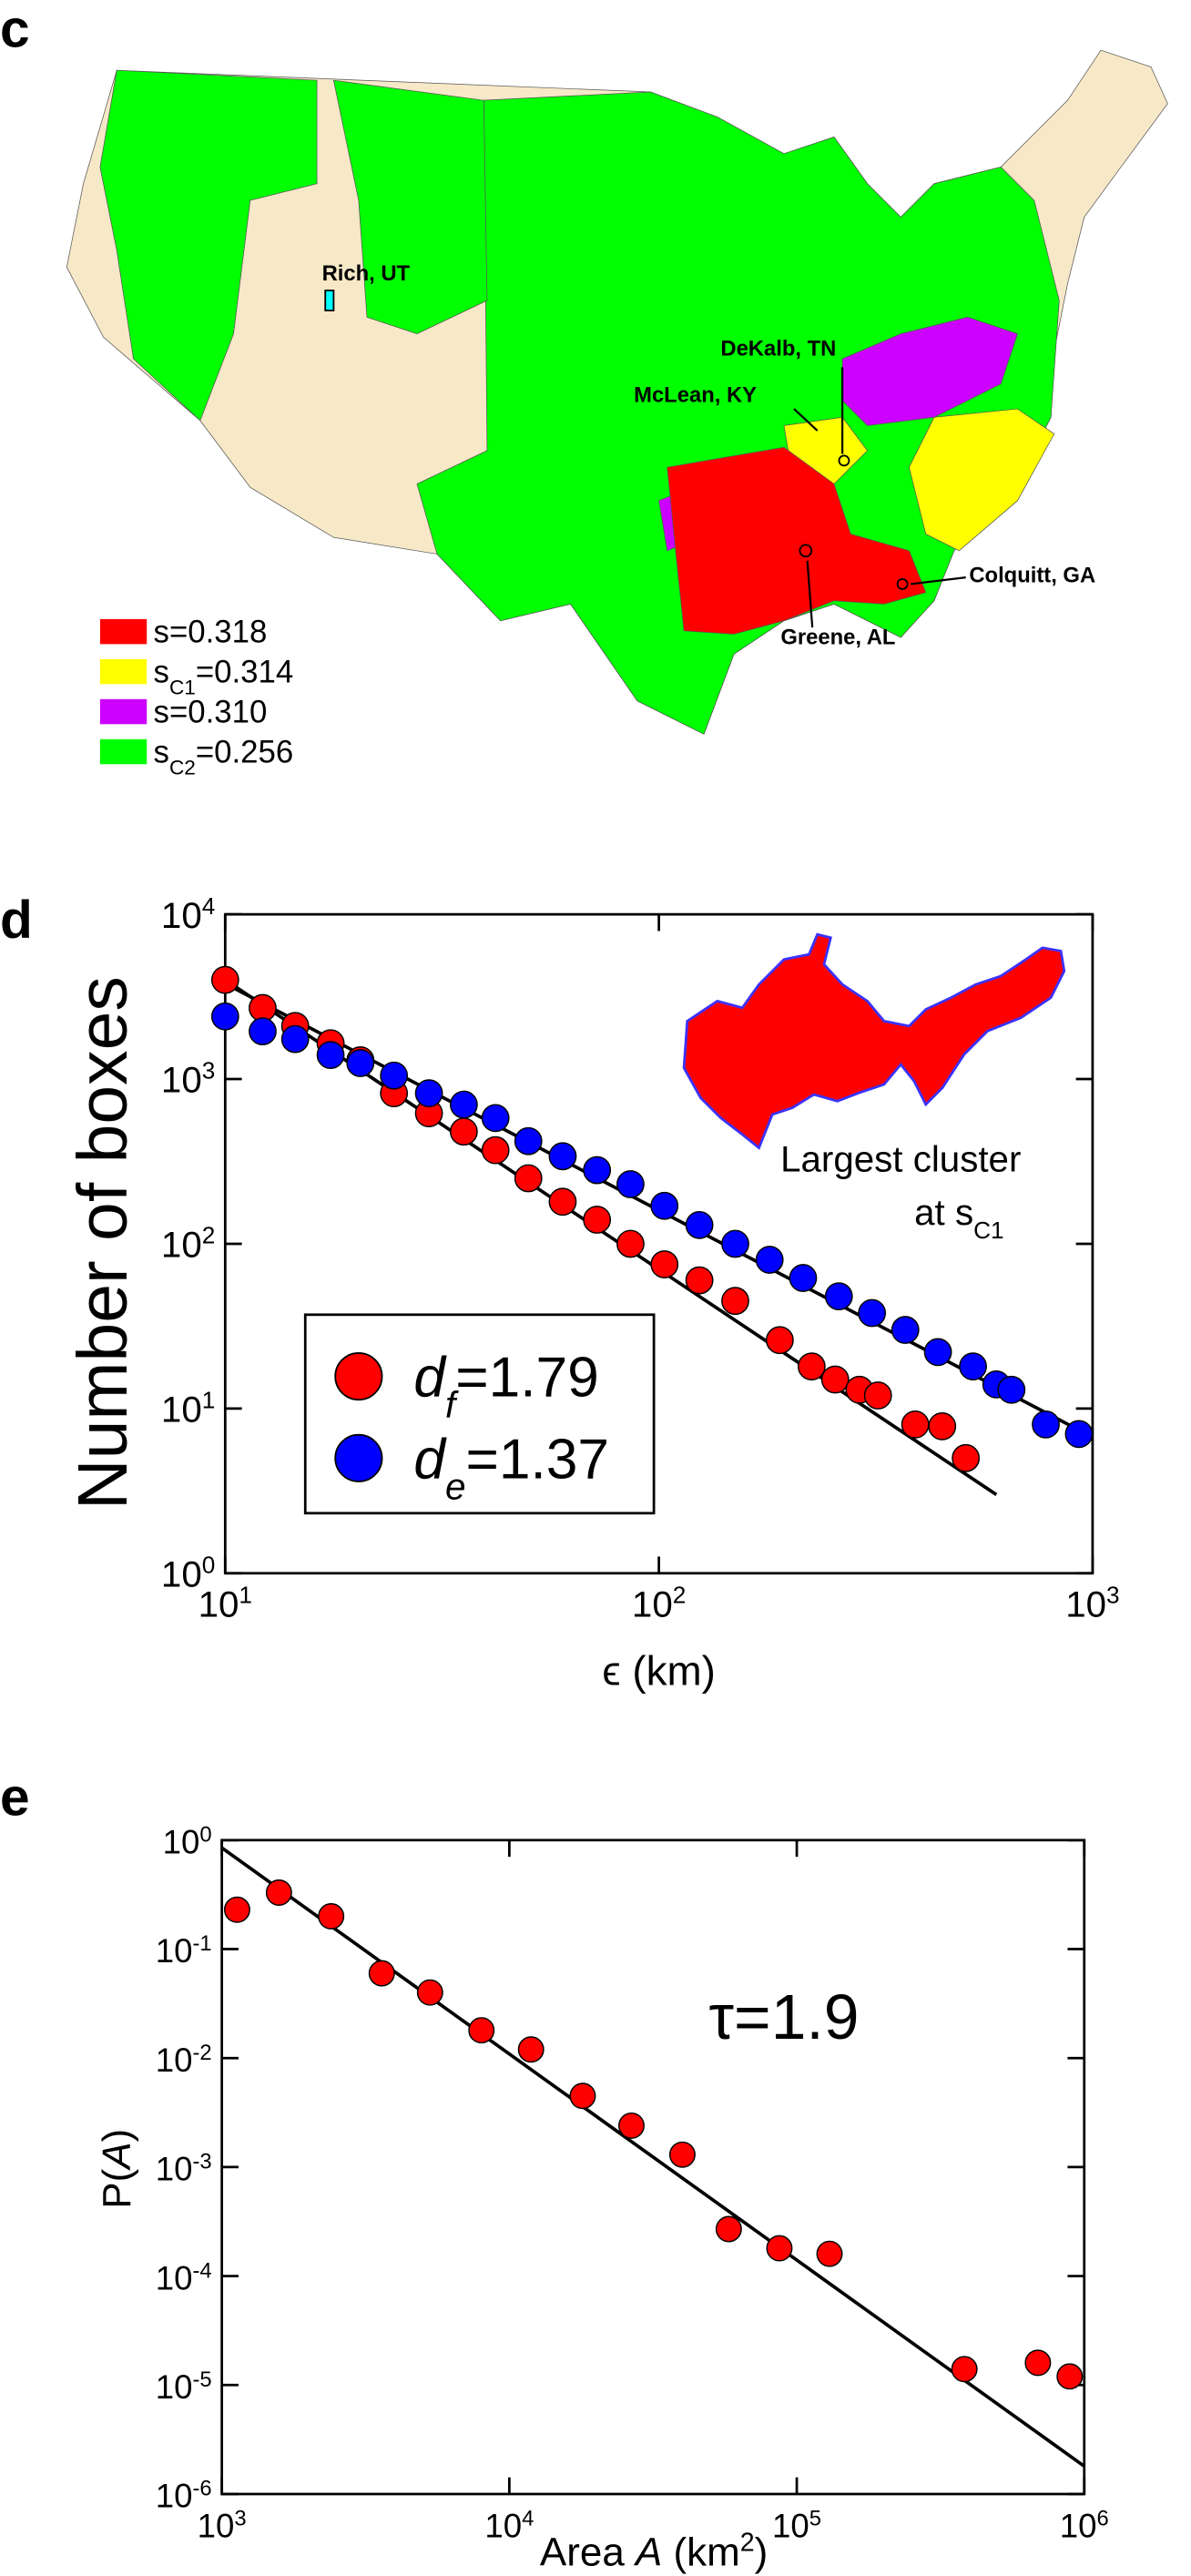 This screenshot has height=2576, width=1191. Describe the element at coordinates (430, 1460) in the screenshot. I see `legend-label-part: d` at that location.